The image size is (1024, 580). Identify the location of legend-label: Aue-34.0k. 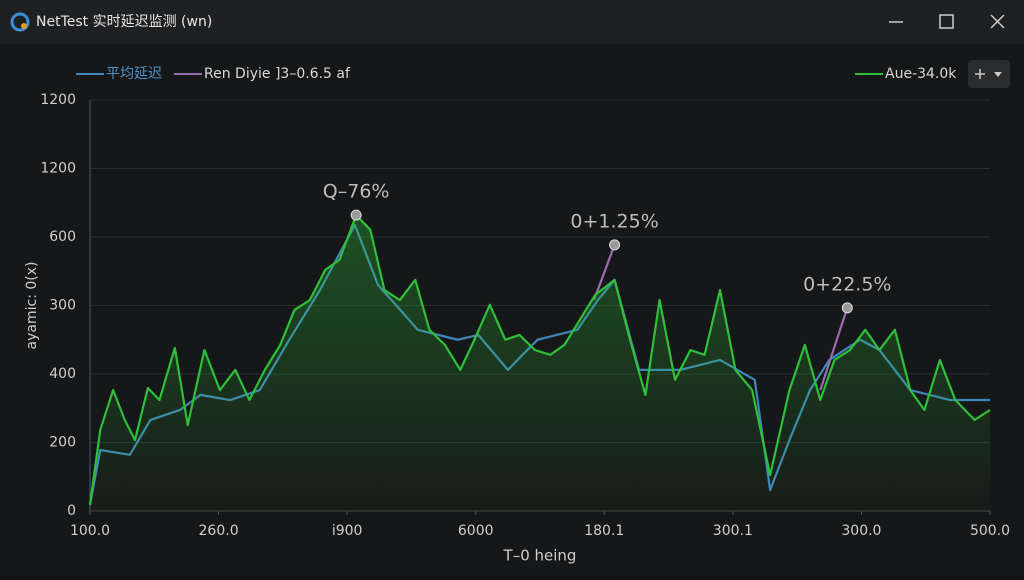
(921, 74).